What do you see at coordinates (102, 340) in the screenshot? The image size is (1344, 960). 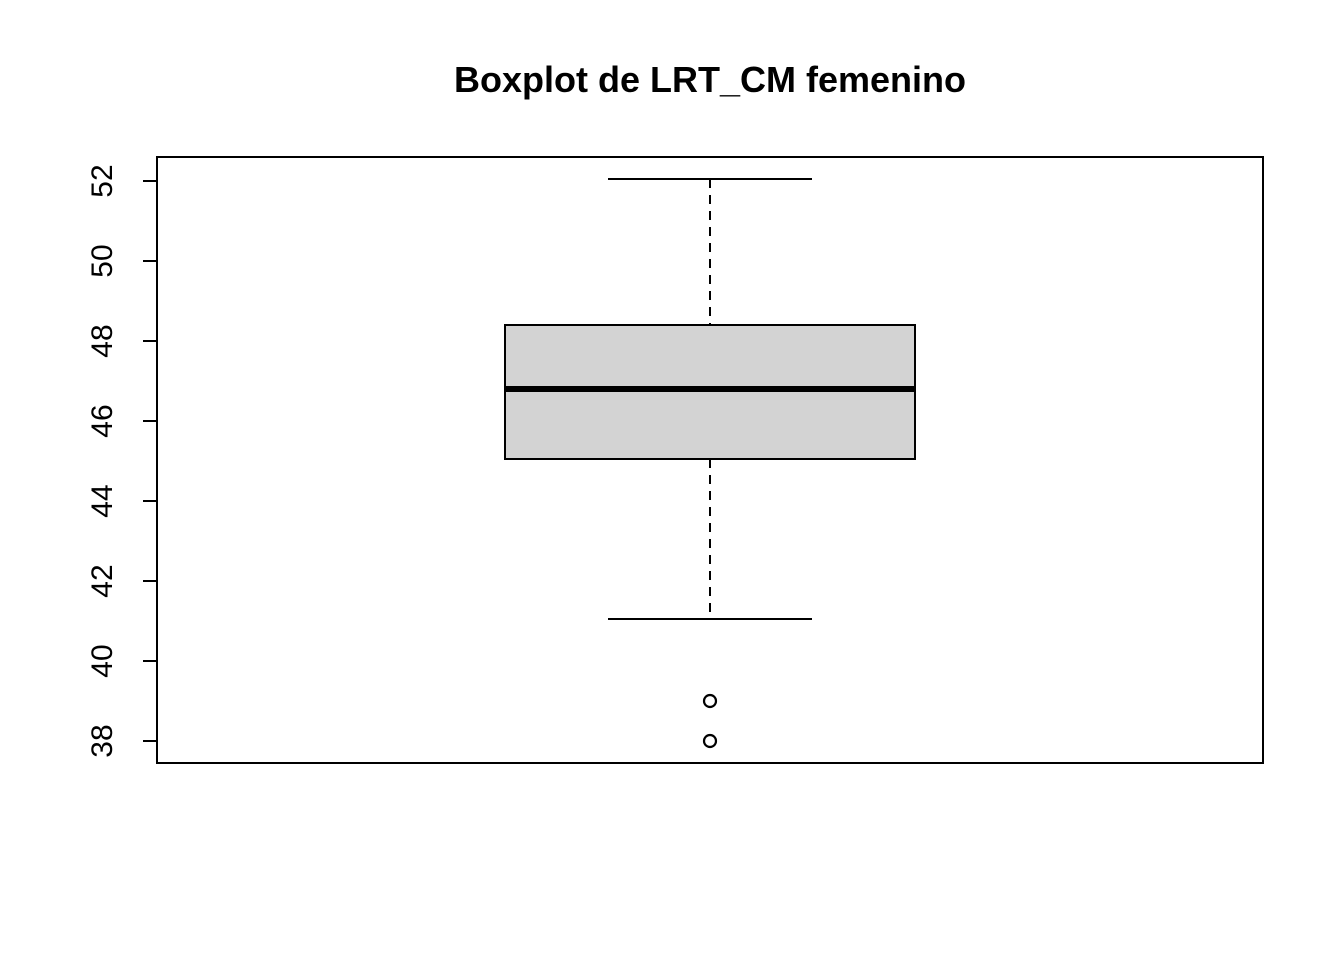 I see `y-tick-label: 48` at bounding box center [102, 340].